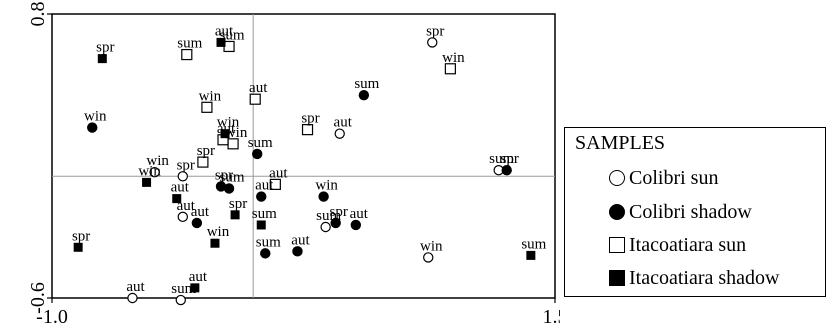 This screenshot has height=328, width=830. What do you see at coordinates (38, 298) in the screenshot?
I see `y-tick-label: -0.6` at bounding box center [38, 298].